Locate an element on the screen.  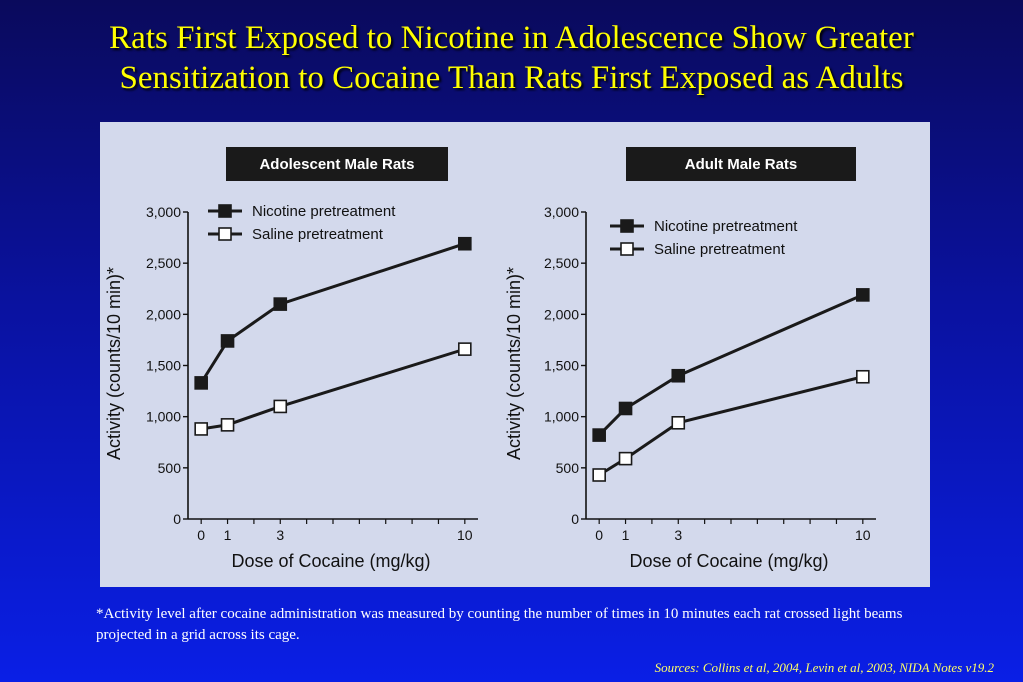
chart-title: Adolescent Male Rats is located at coordinates (336, 164).